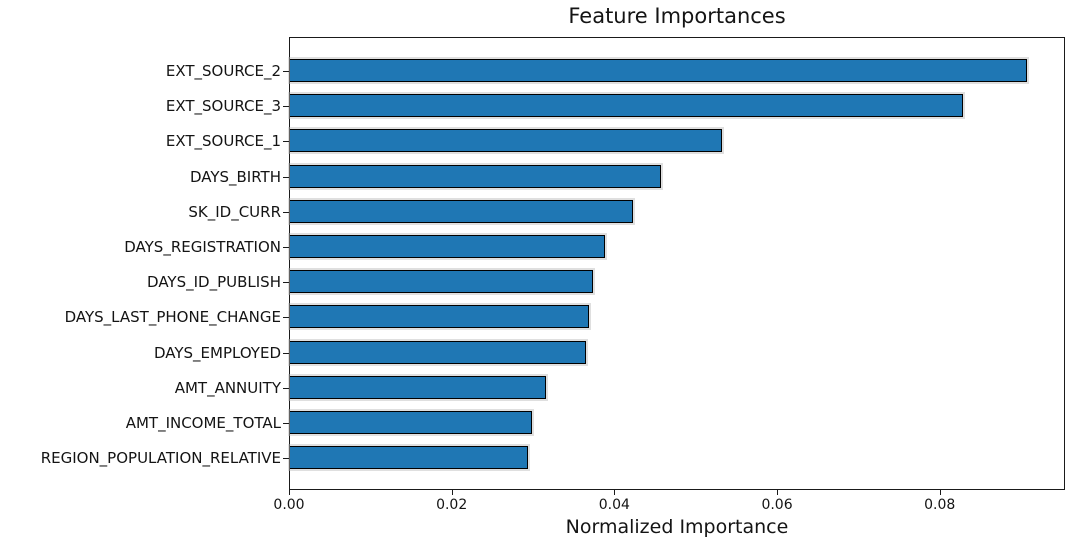  Describe the element at coordinates (475, 176) in the screenshot. I see `bar-days_birth` at that location.